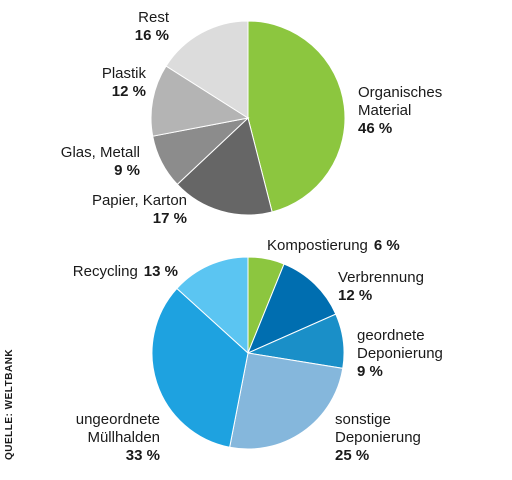  What do you see at coordinates (378, 437) in the screenshot?
I see `slice-label-sonstige-deponierung: sonstige Deponierung 25 %` at bounding box center [378, 437].